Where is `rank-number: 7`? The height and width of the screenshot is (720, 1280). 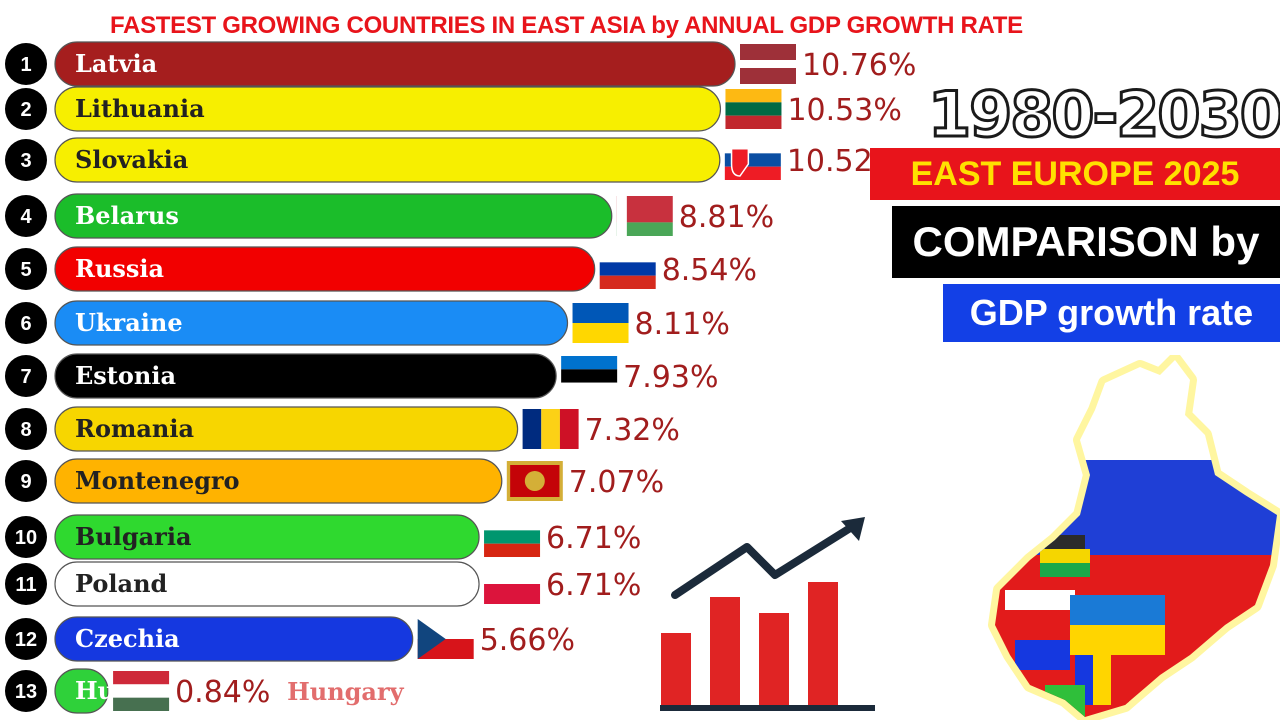
rank-number: 7 is located at coordinates (25, 377).